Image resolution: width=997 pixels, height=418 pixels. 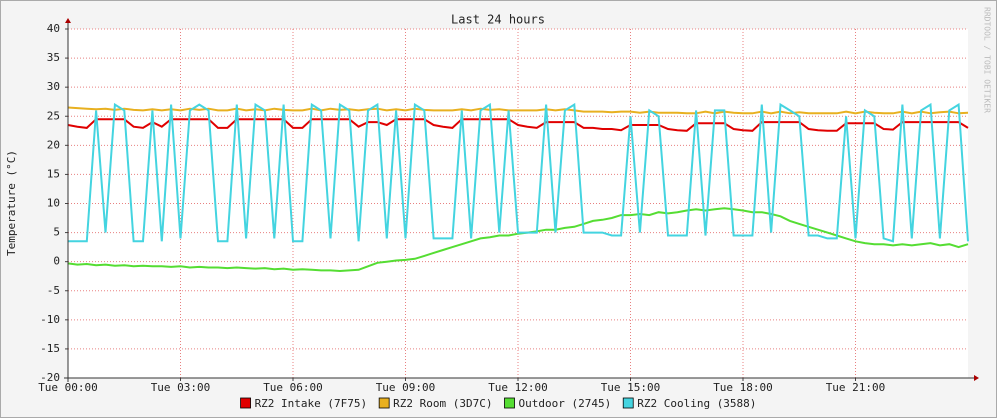 I want to click on y-tick-label: 5, so click(x=56, y=232).